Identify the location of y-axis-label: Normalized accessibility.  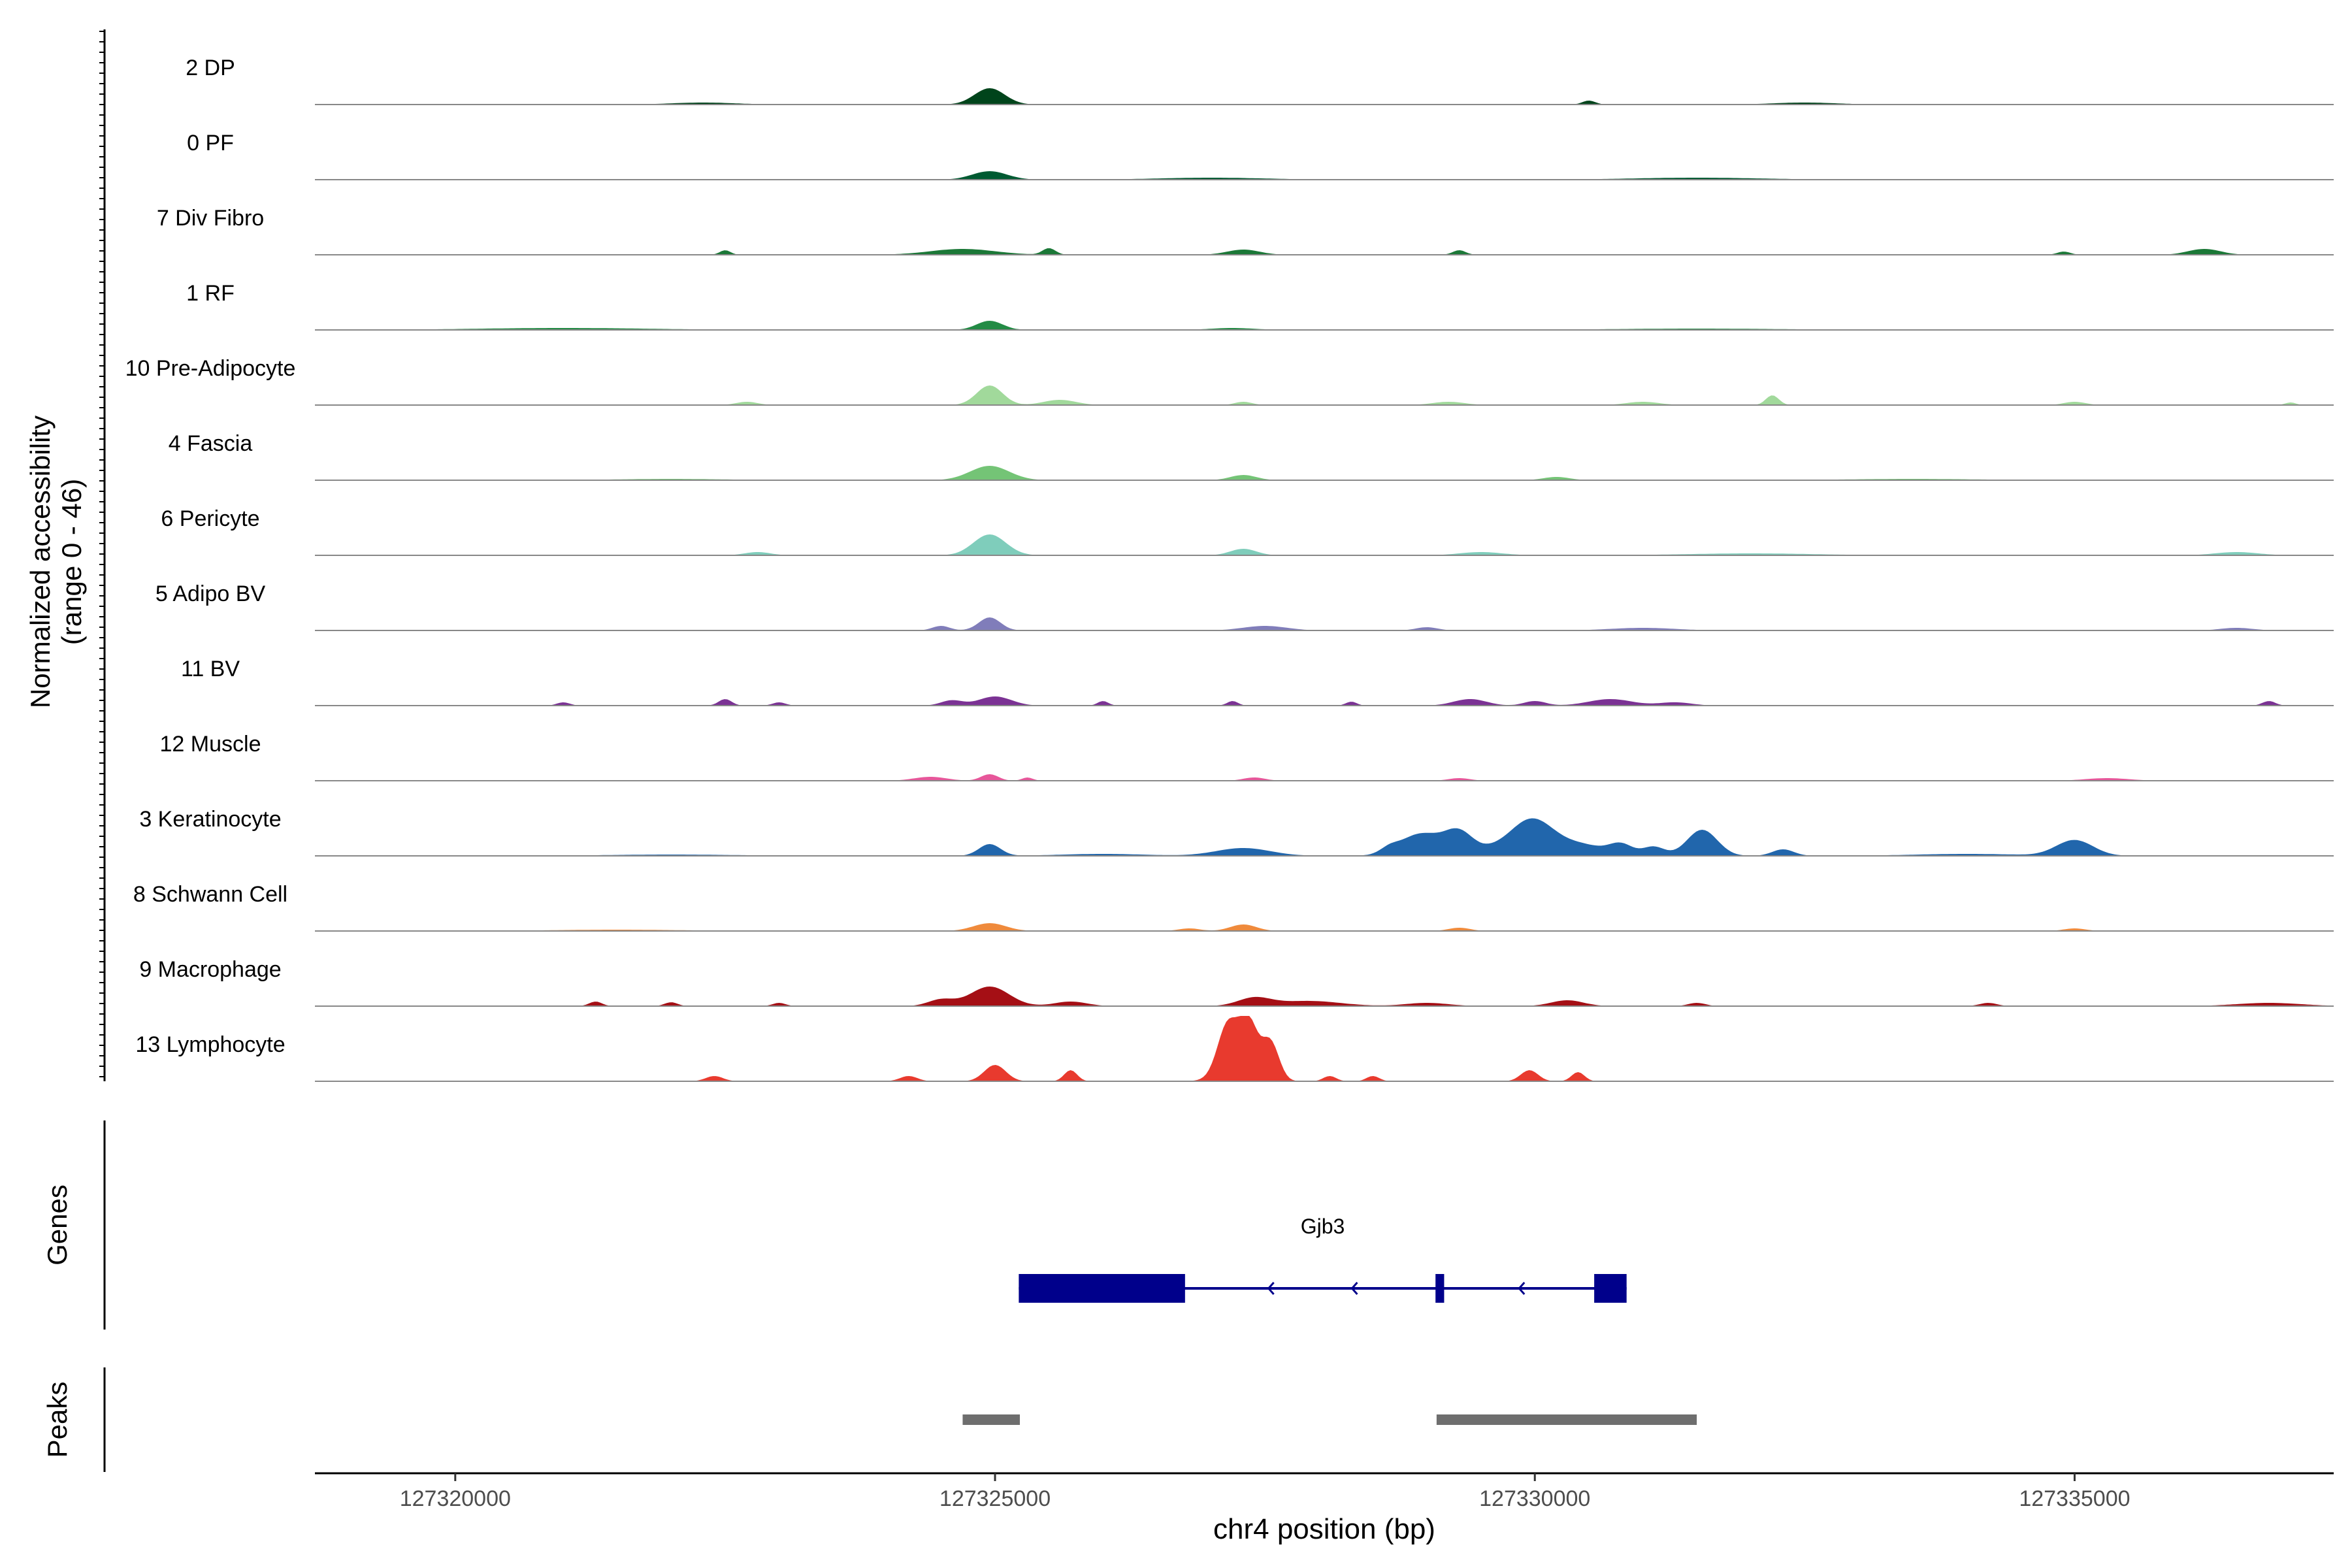
(40, 562).